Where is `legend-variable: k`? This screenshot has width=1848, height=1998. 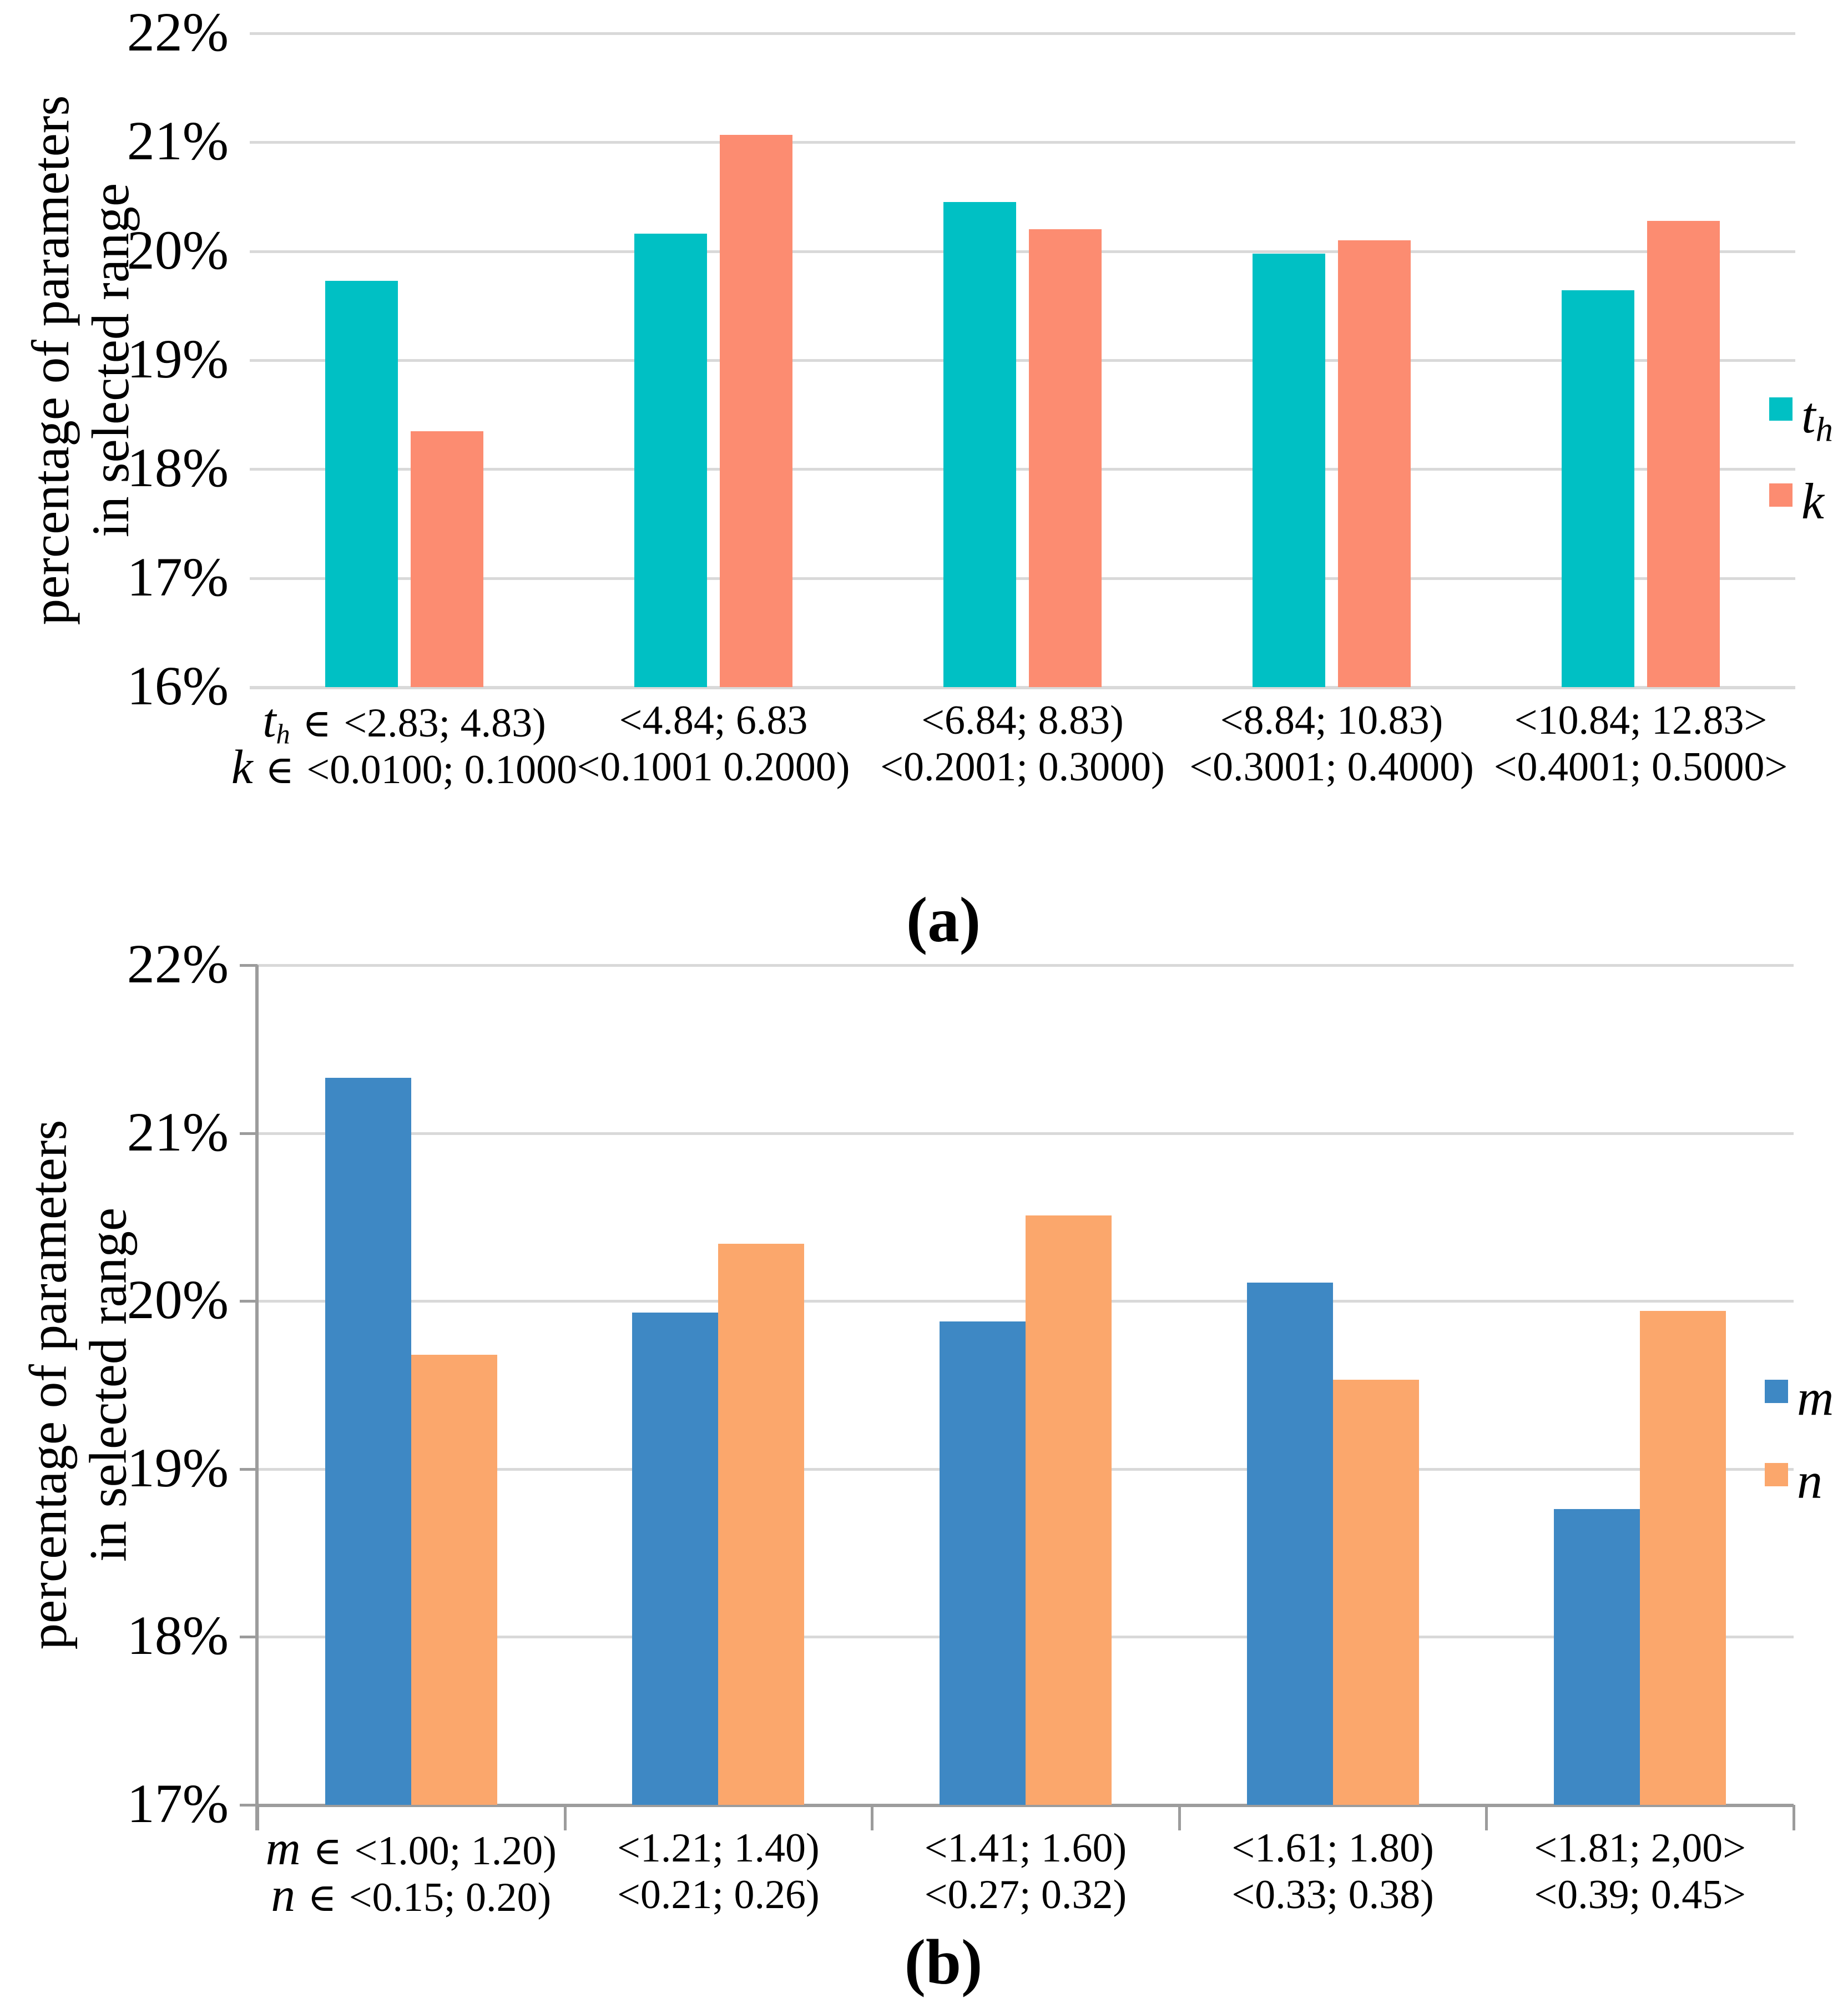
legend-variable: k is located at coordinates (1812, 501).